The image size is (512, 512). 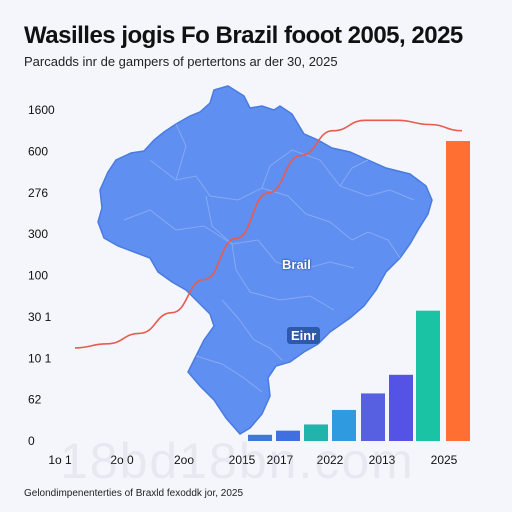 What do you see at coordinates (330, 460) in the screenshot?
I see `x-tick-label: 2022` at bounding box center [330, 460].